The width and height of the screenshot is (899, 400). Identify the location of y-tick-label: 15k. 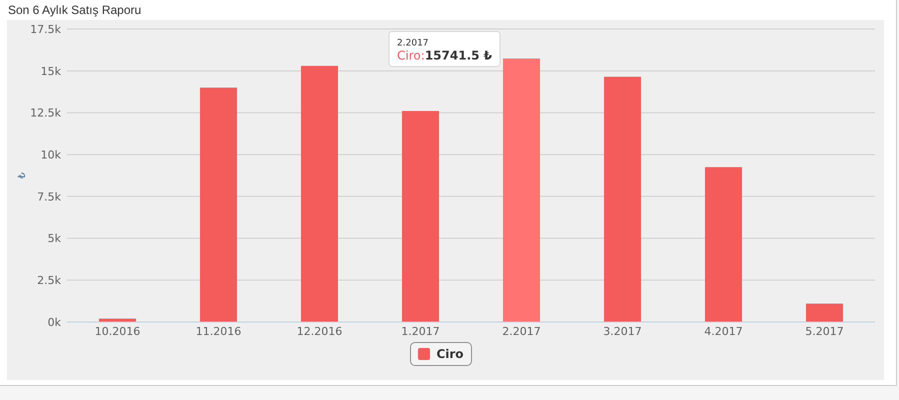
(51, 71).